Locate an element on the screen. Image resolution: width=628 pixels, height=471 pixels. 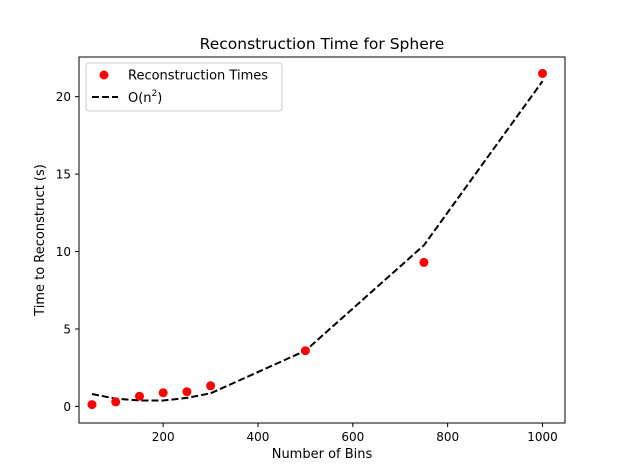
legend-frame is located at coordinates (184, 87).